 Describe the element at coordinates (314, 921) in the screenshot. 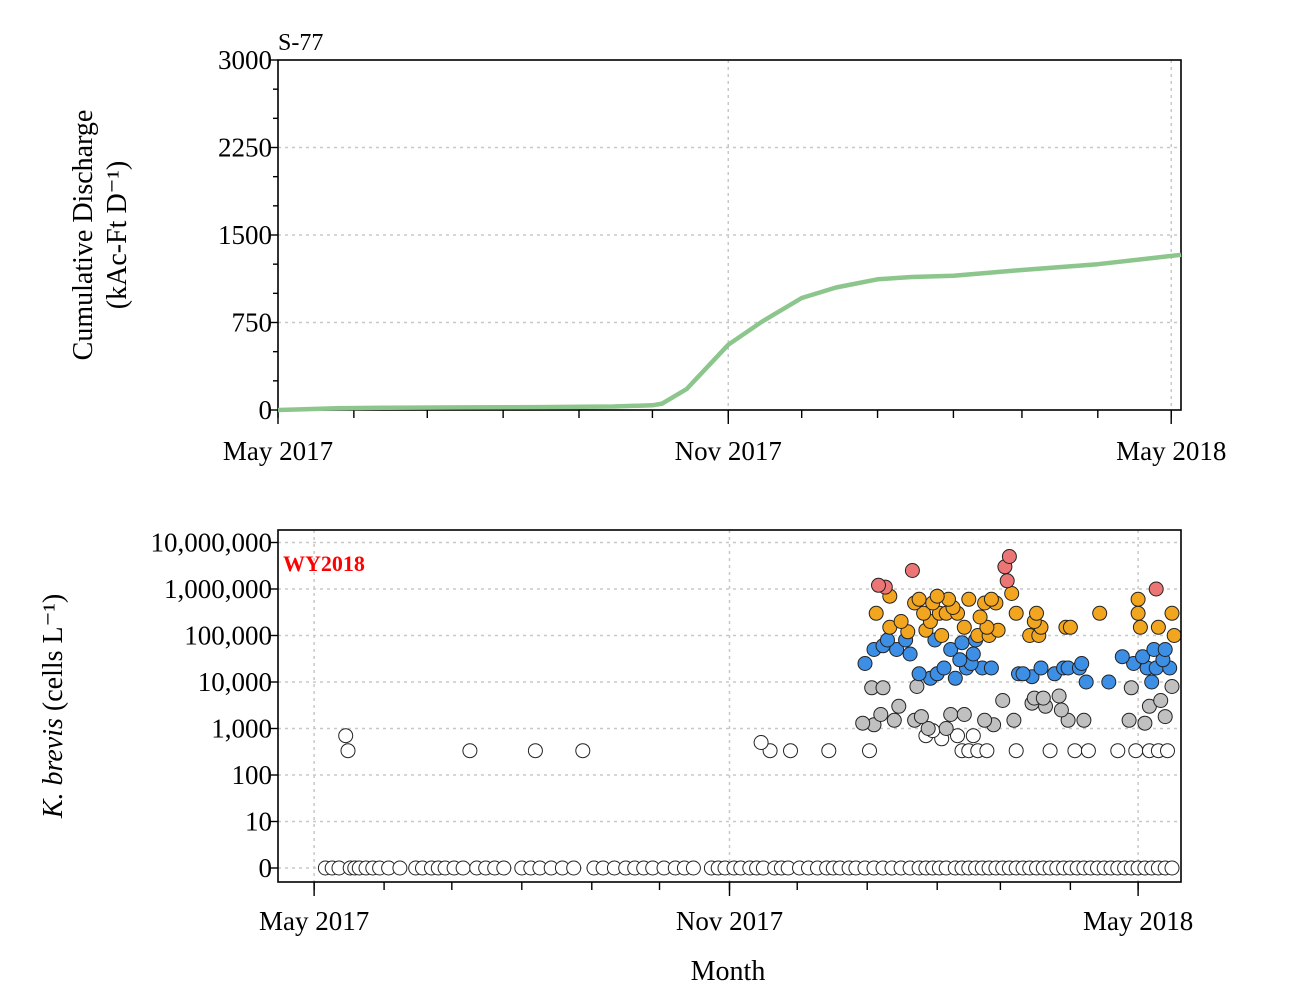

I see `kbrevis-x-tick-label: May 2017` at that location.